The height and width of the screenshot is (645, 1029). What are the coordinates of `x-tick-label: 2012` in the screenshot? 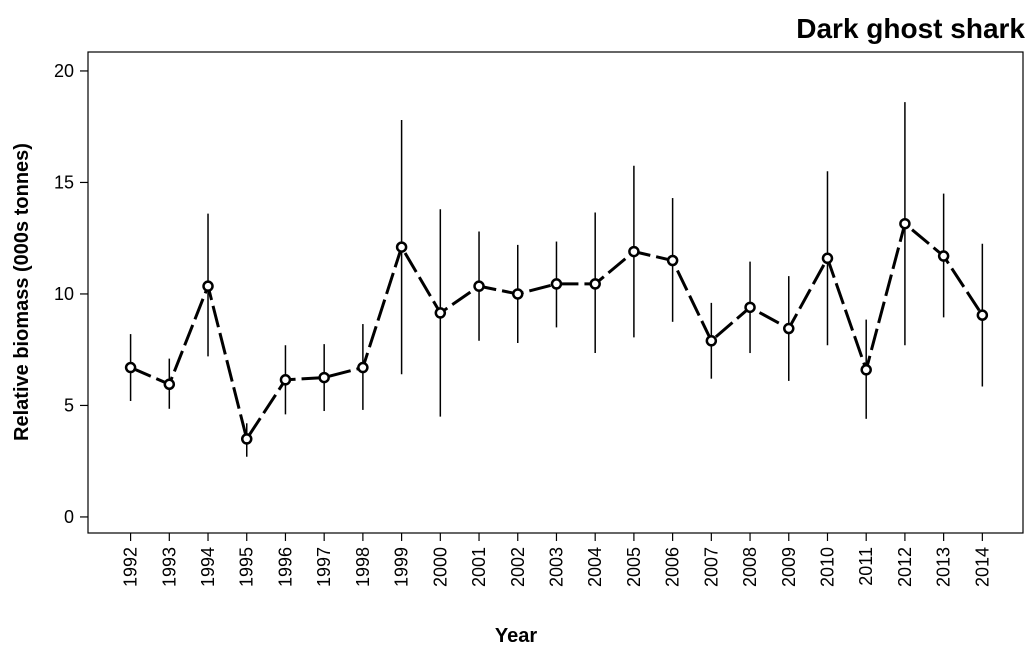 It's located at (905, 567).